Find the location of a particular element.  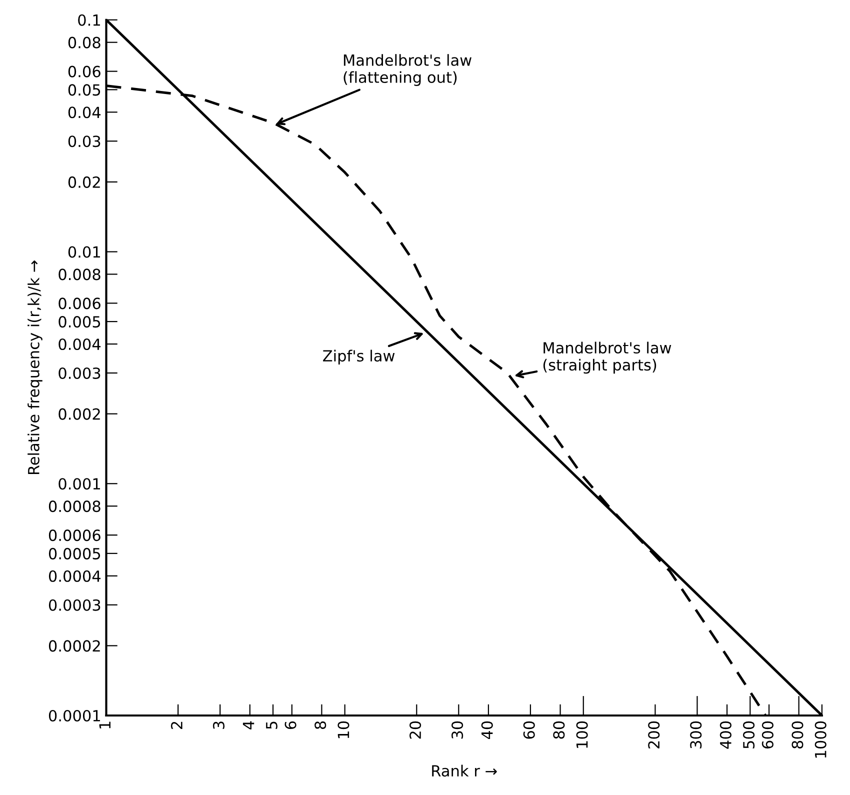

annotation: Mandelbrot's law (straight parts) is located at coordinates (607, 358).